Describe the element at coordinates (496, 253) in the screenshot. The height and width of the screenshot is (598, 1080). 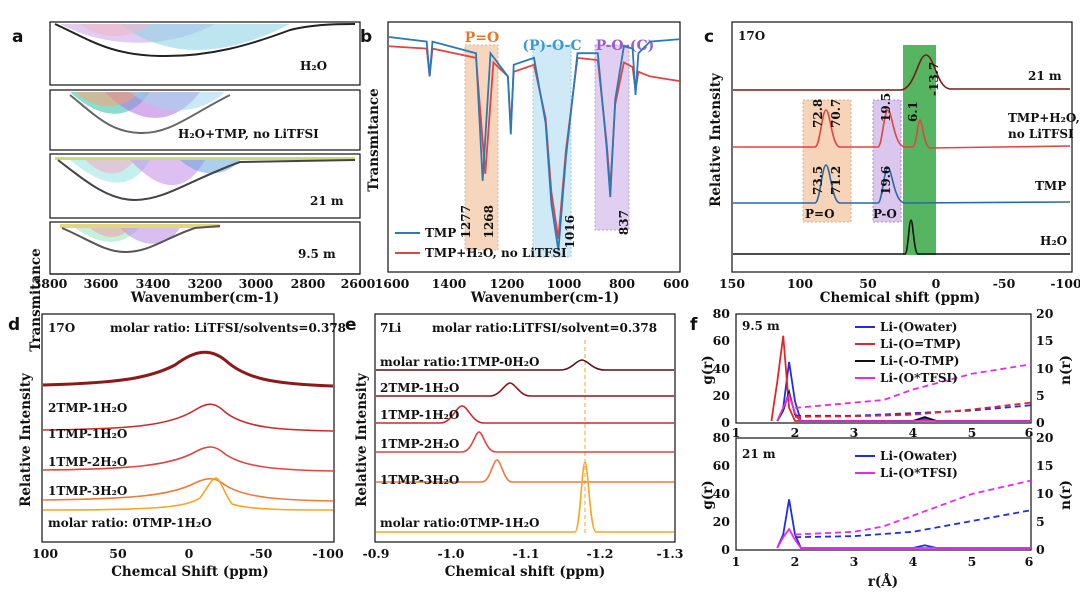
I see `panel-b-legend-label: TMP+H₂O, no LiTFSI` at that location.